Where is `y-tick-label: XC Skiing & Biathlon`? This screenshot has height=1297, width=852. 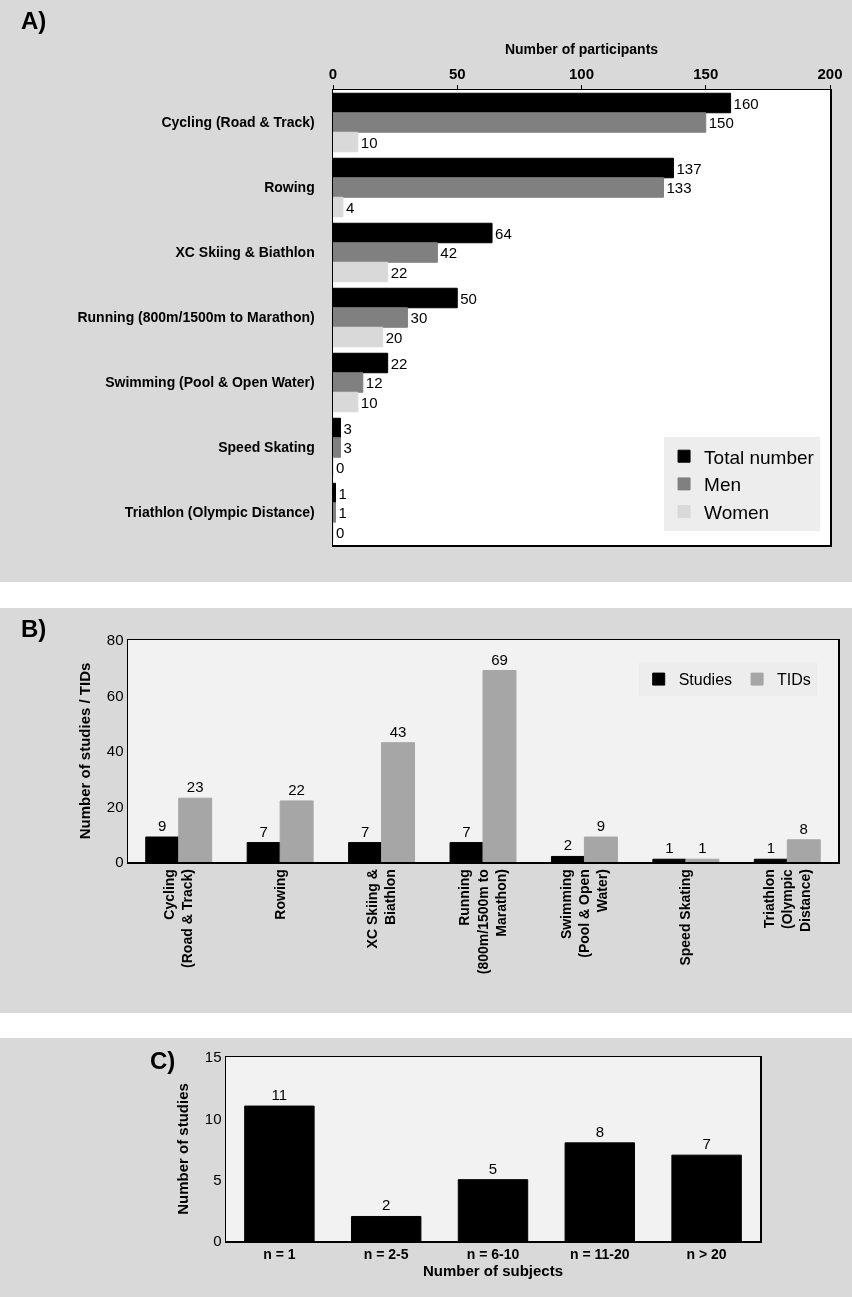 y-tick-label: XC Skiing & Biathlon is located at coordinates (245, 252).